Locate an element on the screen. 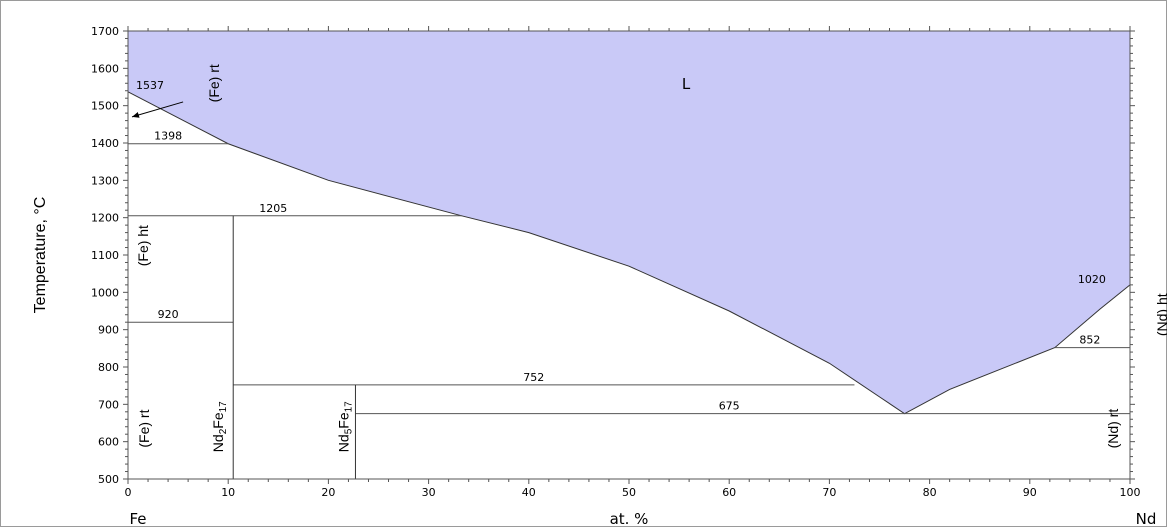 The width and height of the screenshot is (1167, 528). isotherm-label-1205: 1205 is located at coordinates (273, 208).